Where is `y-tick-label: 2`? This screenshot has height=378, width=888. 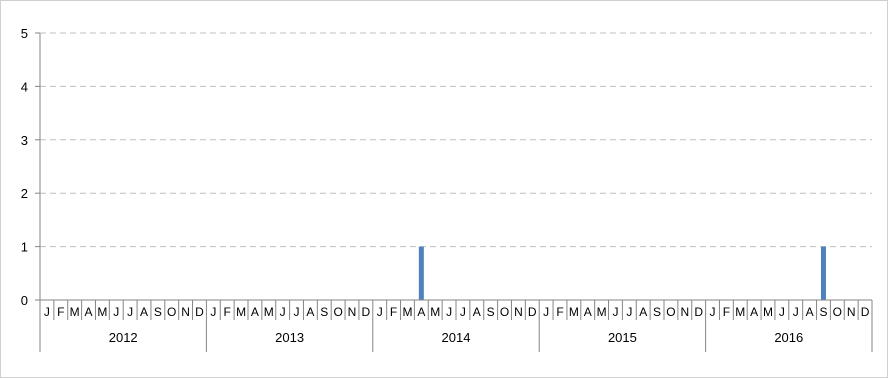
y-tick-label: 2 is located at coordinates (24, 193).